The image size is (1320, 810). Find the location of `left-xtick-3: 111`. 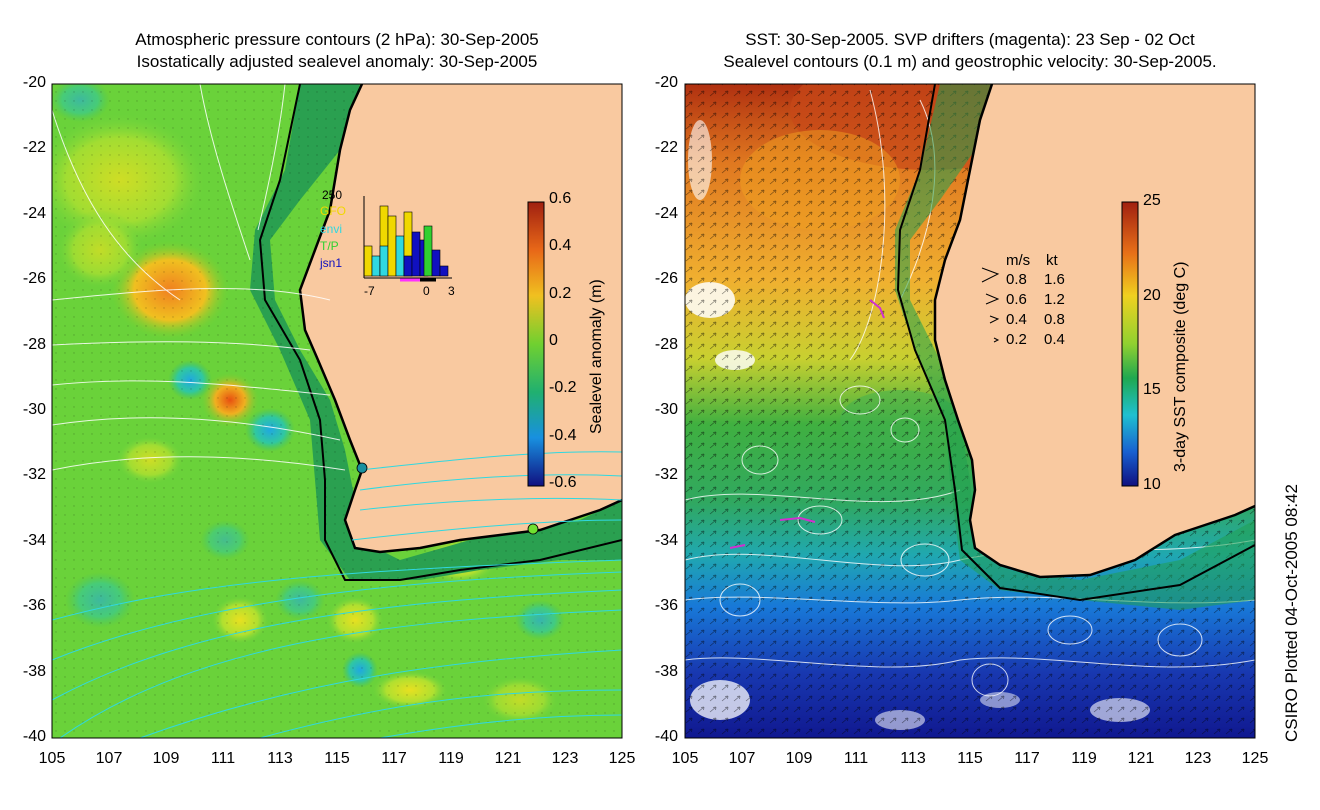

left-xtick-3: 111 is located at coordinates (223, 758).